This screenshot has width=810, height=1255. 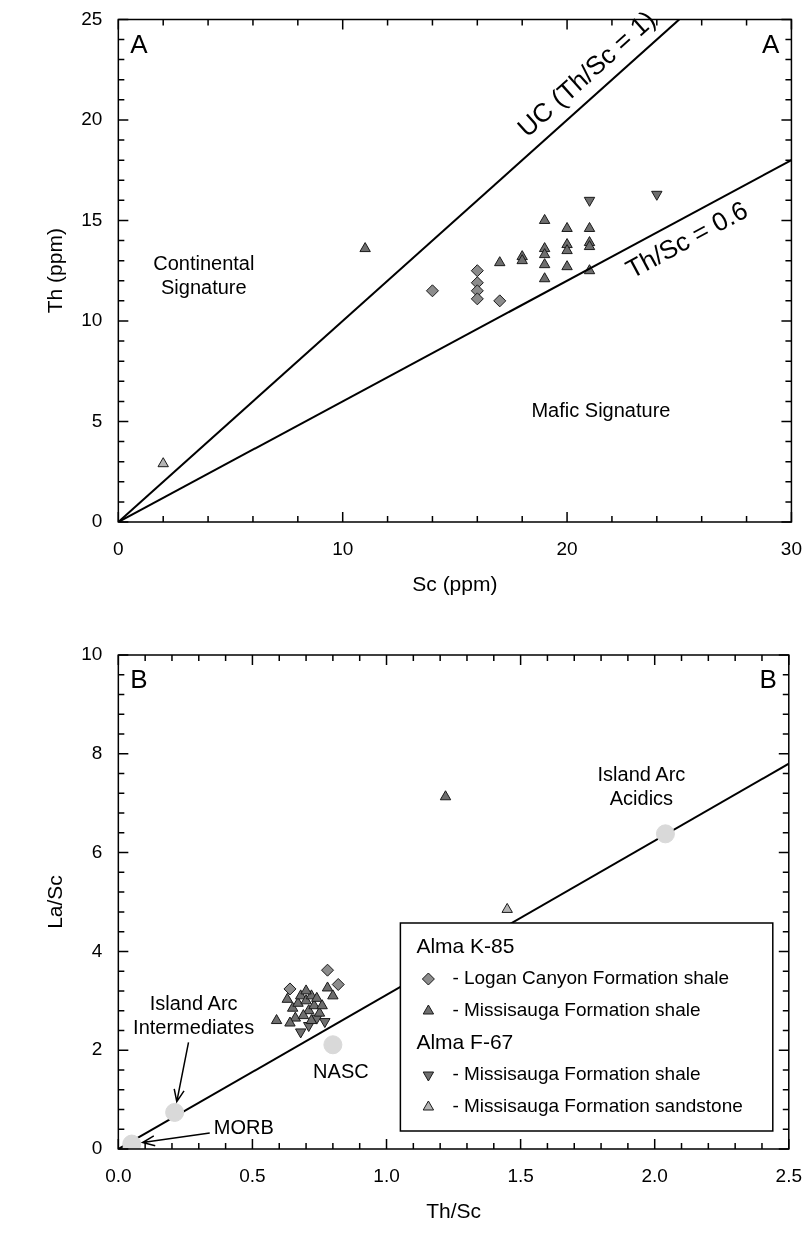 I want to click on x-tick-label: 2.0, so click(x=654, y=1175).